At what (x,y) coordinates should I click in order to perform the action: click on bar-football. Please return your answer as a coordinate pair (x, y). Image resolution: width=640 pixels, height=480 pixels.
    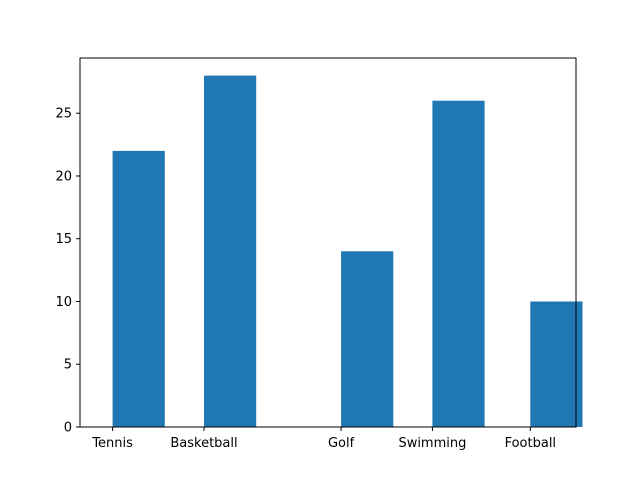
    Looking at the image, I should click on (556, 364).